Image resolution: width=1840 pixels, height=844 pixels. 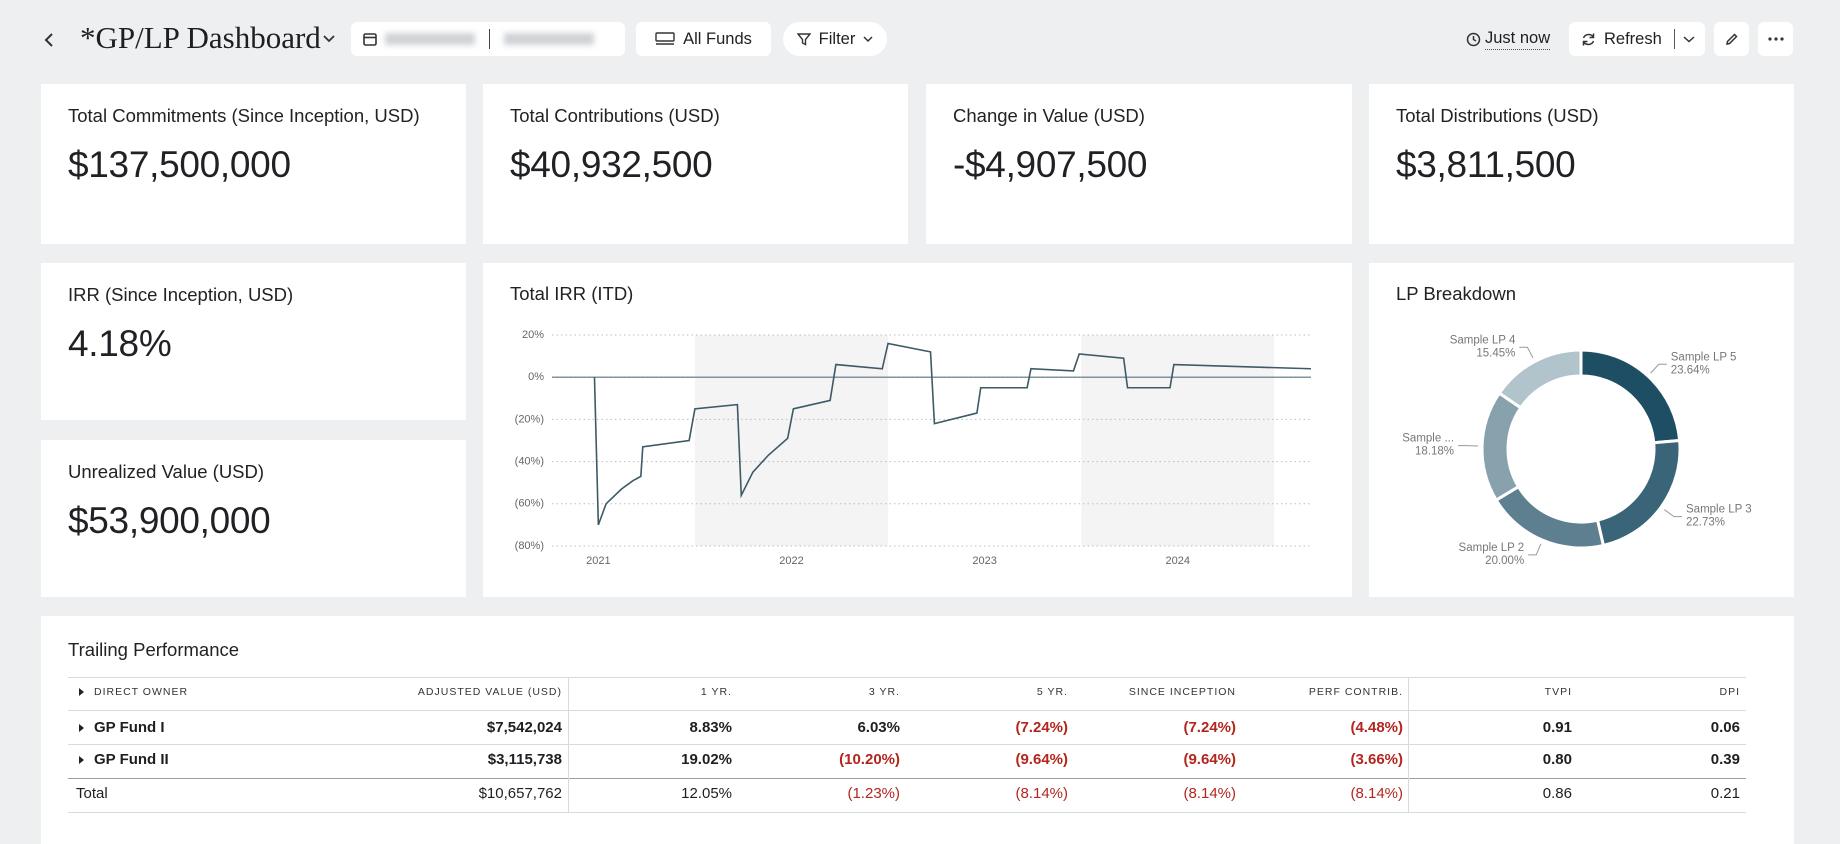 I want to click on calendar-icon, so click(x=370, y=39).